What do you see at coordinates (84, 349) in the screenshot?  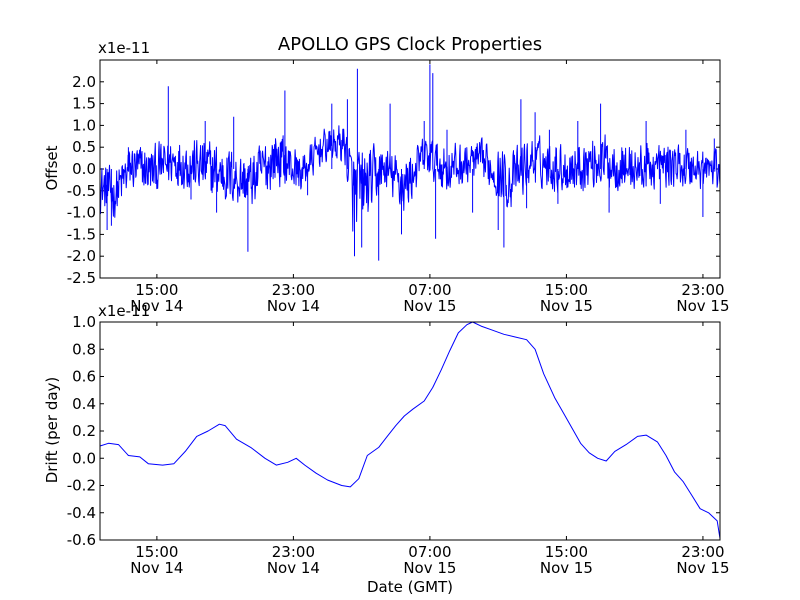 I see `drift-ytick-label: 0.8` at bounding box center [84, 349].